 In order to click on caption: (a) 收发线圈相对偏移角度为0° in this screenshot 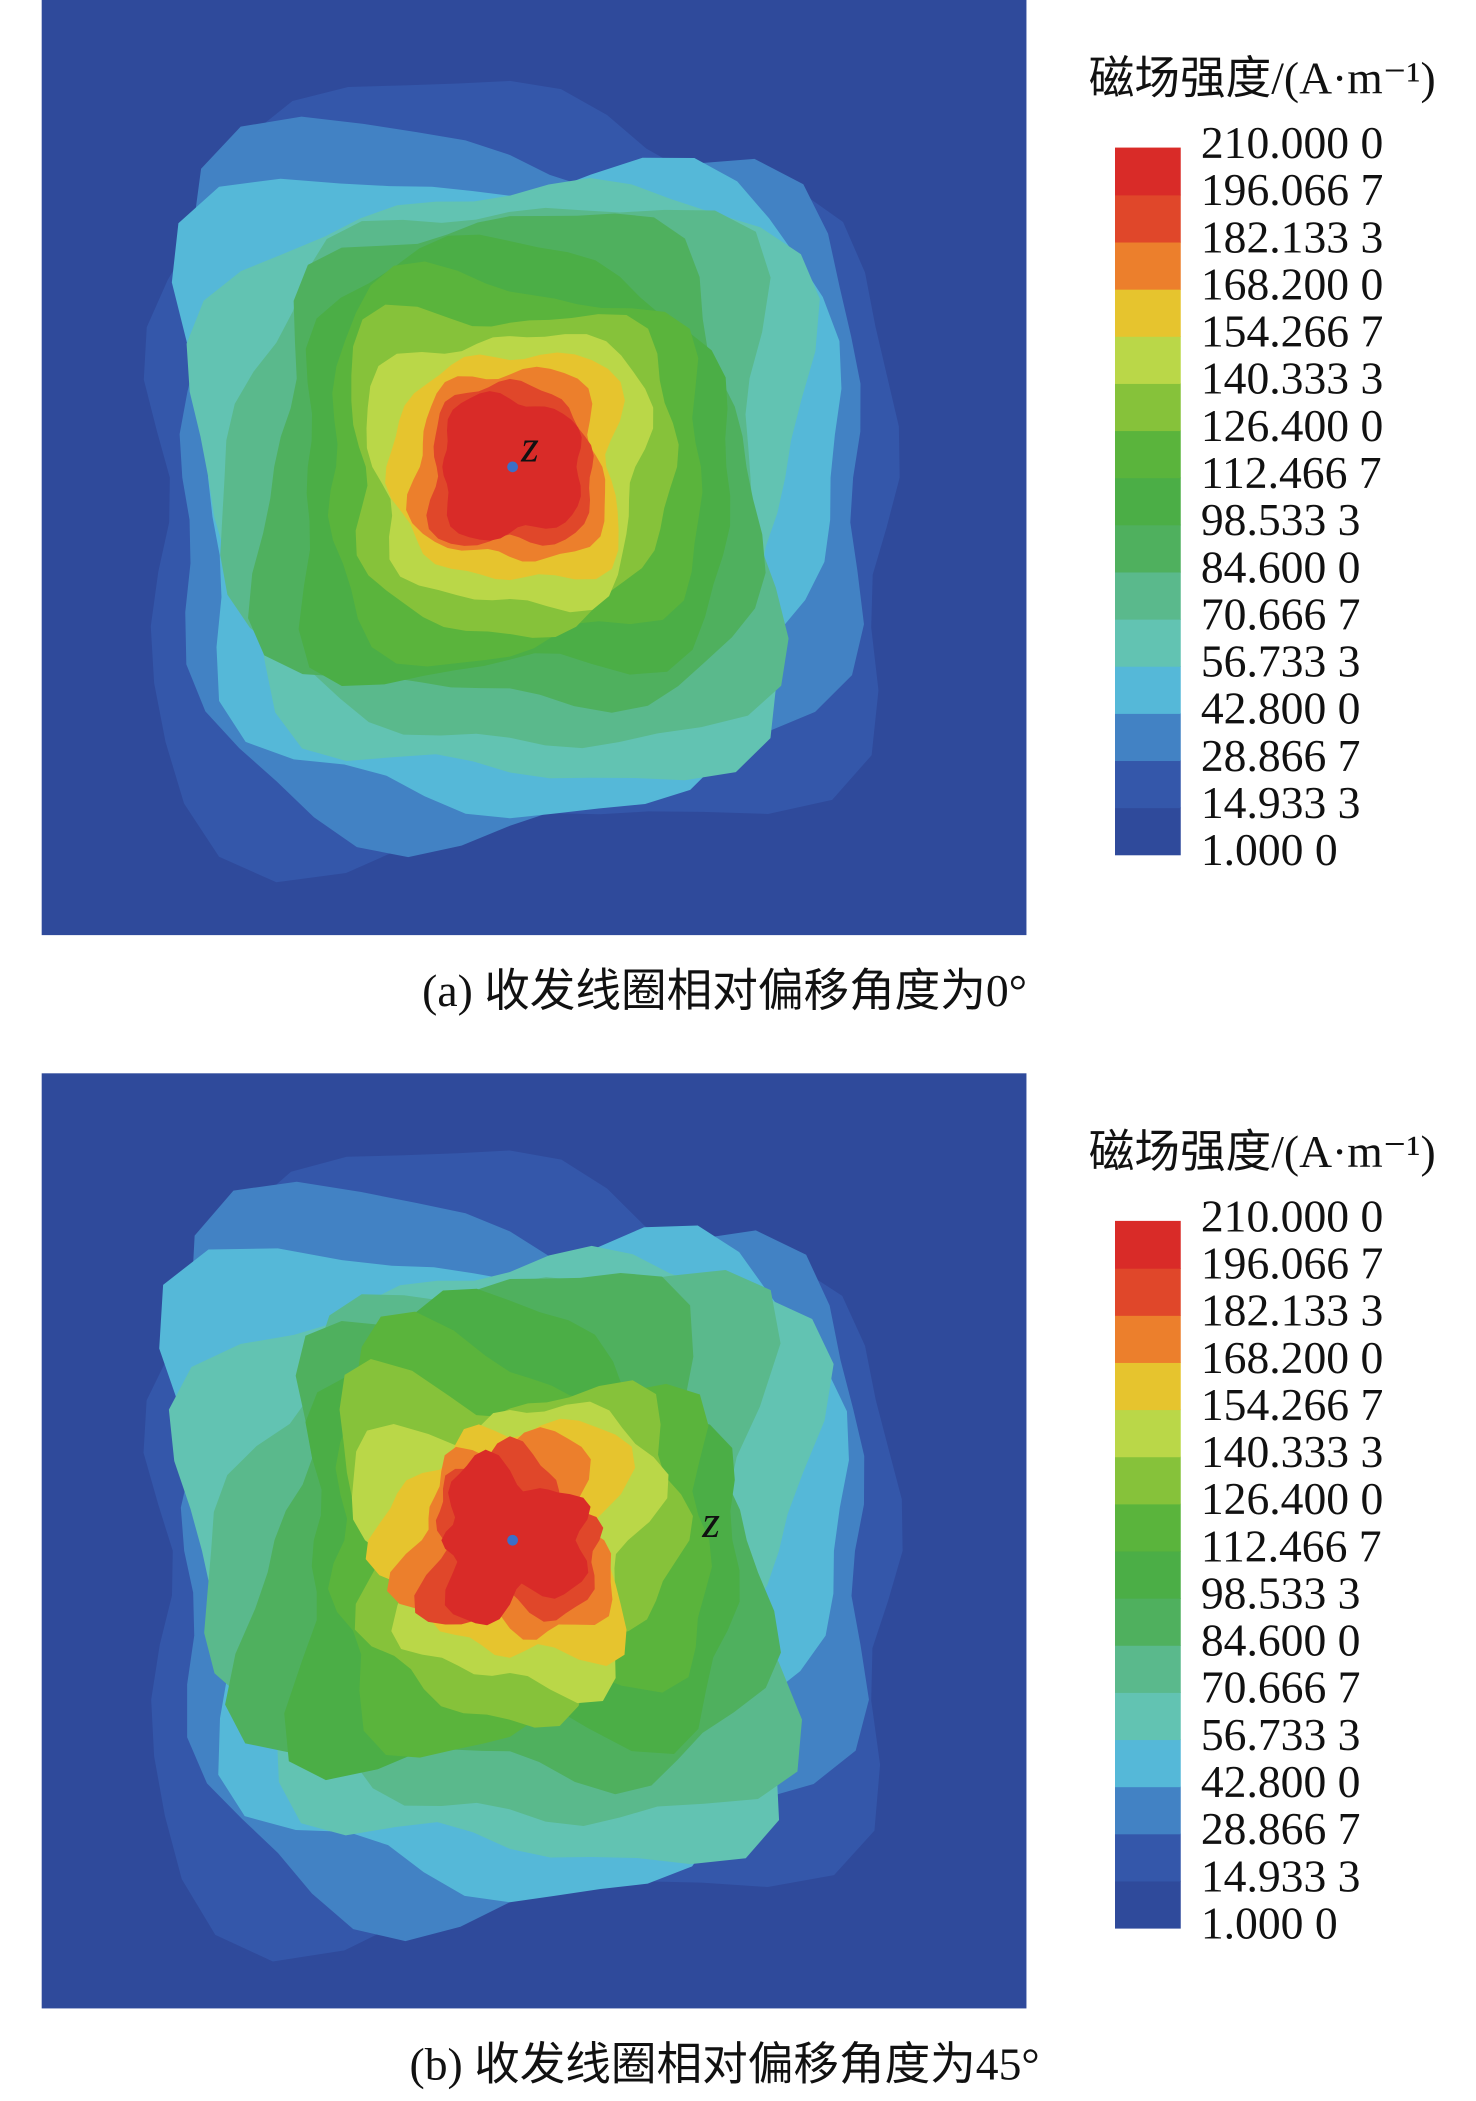, I will do `click(724, 990)`.